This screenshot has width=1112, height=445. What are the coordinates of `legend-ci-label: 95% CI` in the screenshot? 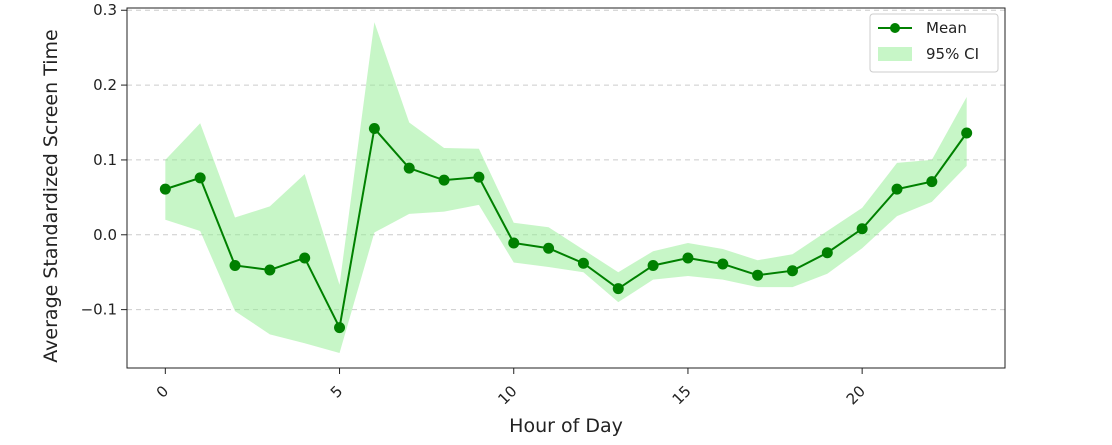 It's located at (952, 54).